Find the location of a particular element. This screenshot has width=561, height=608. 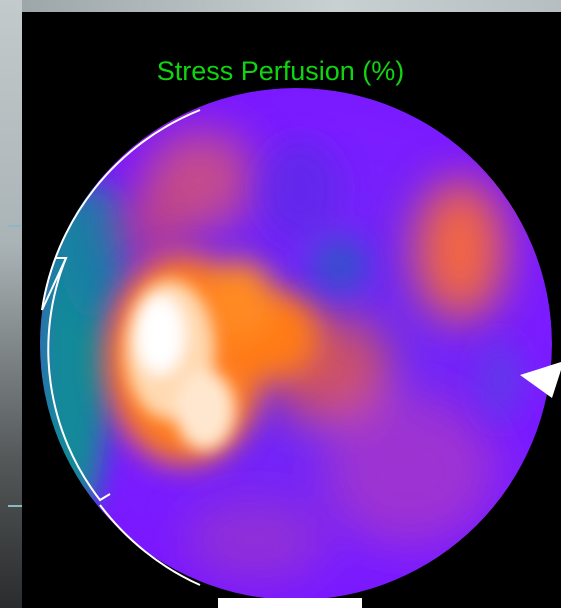

hottest-region is located at coordinates (180, 365).